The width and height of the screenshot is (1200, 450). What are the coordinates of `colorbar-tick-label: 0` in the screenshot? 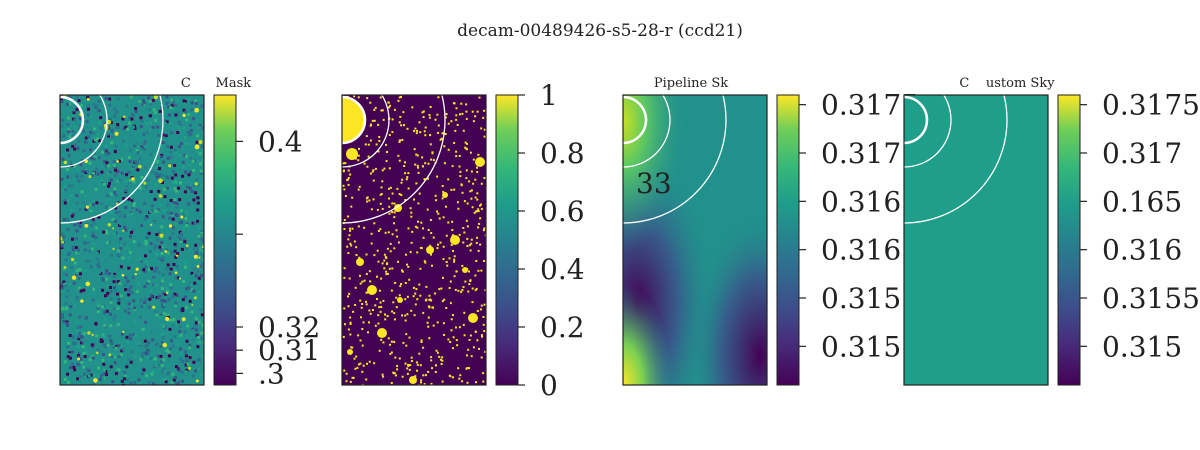 It's located at (549, 385).